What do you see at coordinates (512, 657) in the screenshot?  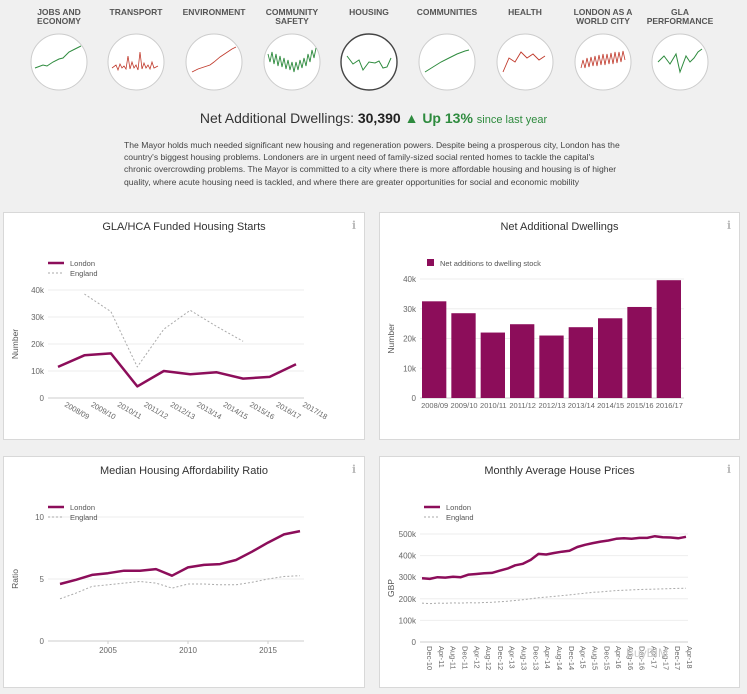 I see `x-tick-label: Apr-13` at bounding box center [512, 657].